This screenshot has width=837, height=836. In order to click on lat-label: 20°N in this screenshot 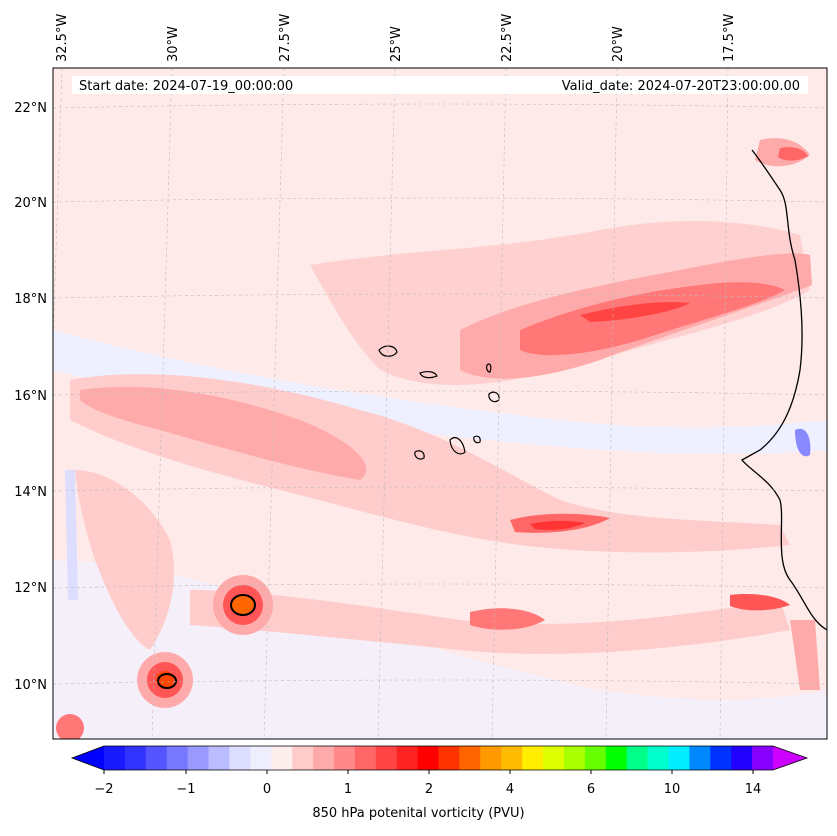, I will do `click(30, 203)`.